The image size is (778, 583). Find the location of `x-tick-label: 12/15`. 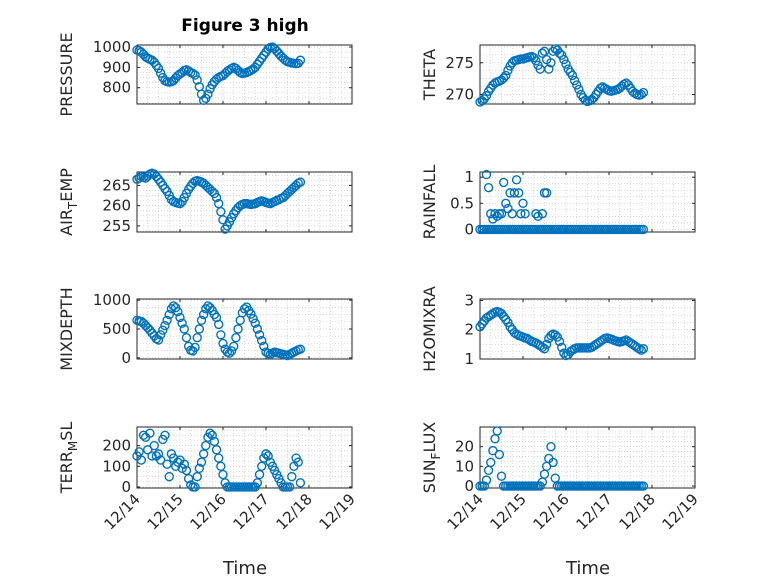

x-tick-label: 12/15 is located at coordinates (165, 511).